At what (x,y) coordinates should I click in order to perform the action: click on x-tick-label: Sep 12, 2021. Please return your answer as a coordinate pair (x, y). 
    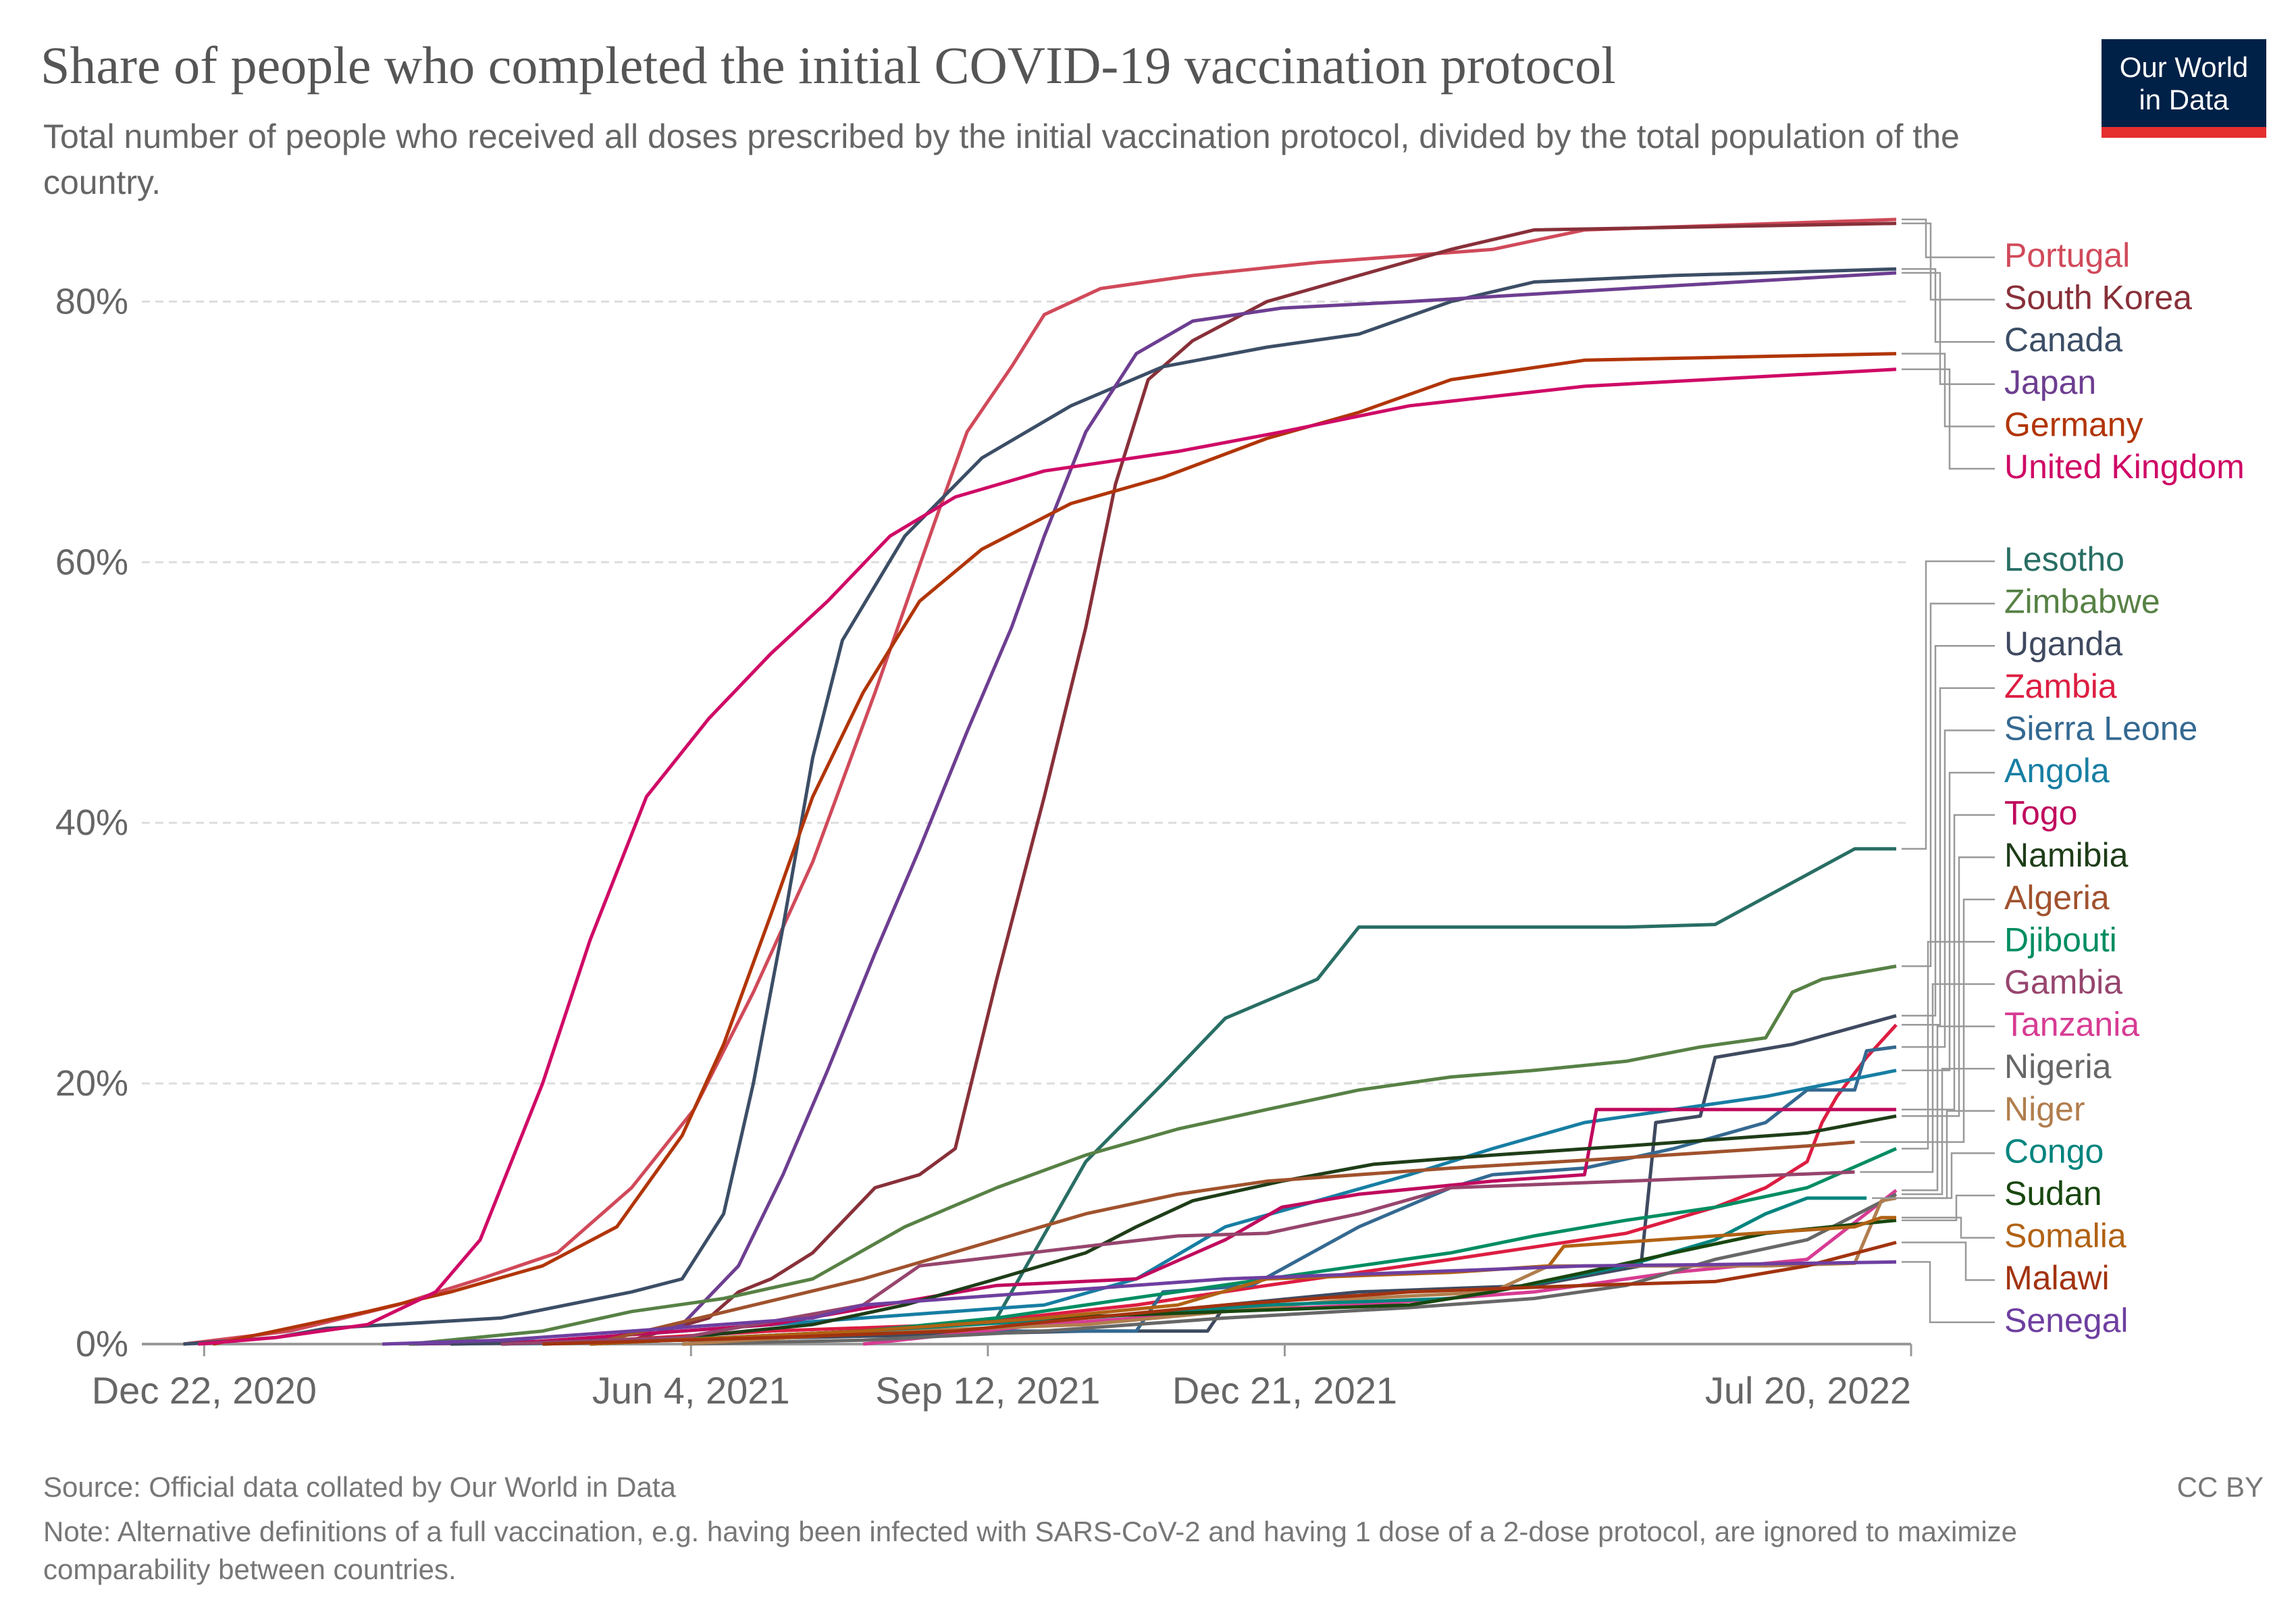
    Looking at the image, I should click on (987, 1391).